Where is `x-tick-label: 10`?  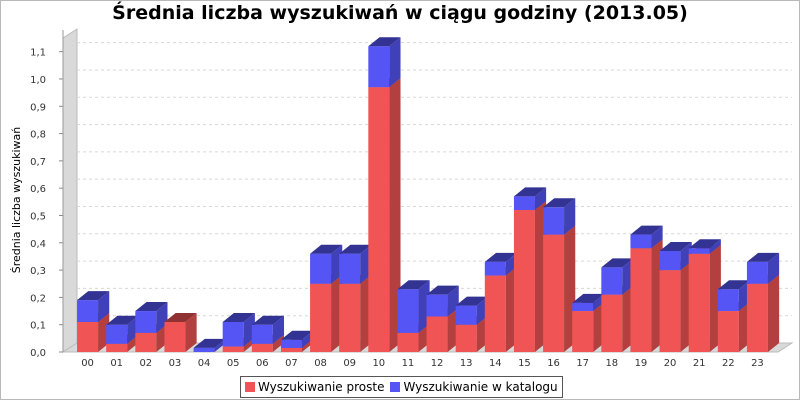
x-tick-label: 10 is located at coordinates (378, 363).